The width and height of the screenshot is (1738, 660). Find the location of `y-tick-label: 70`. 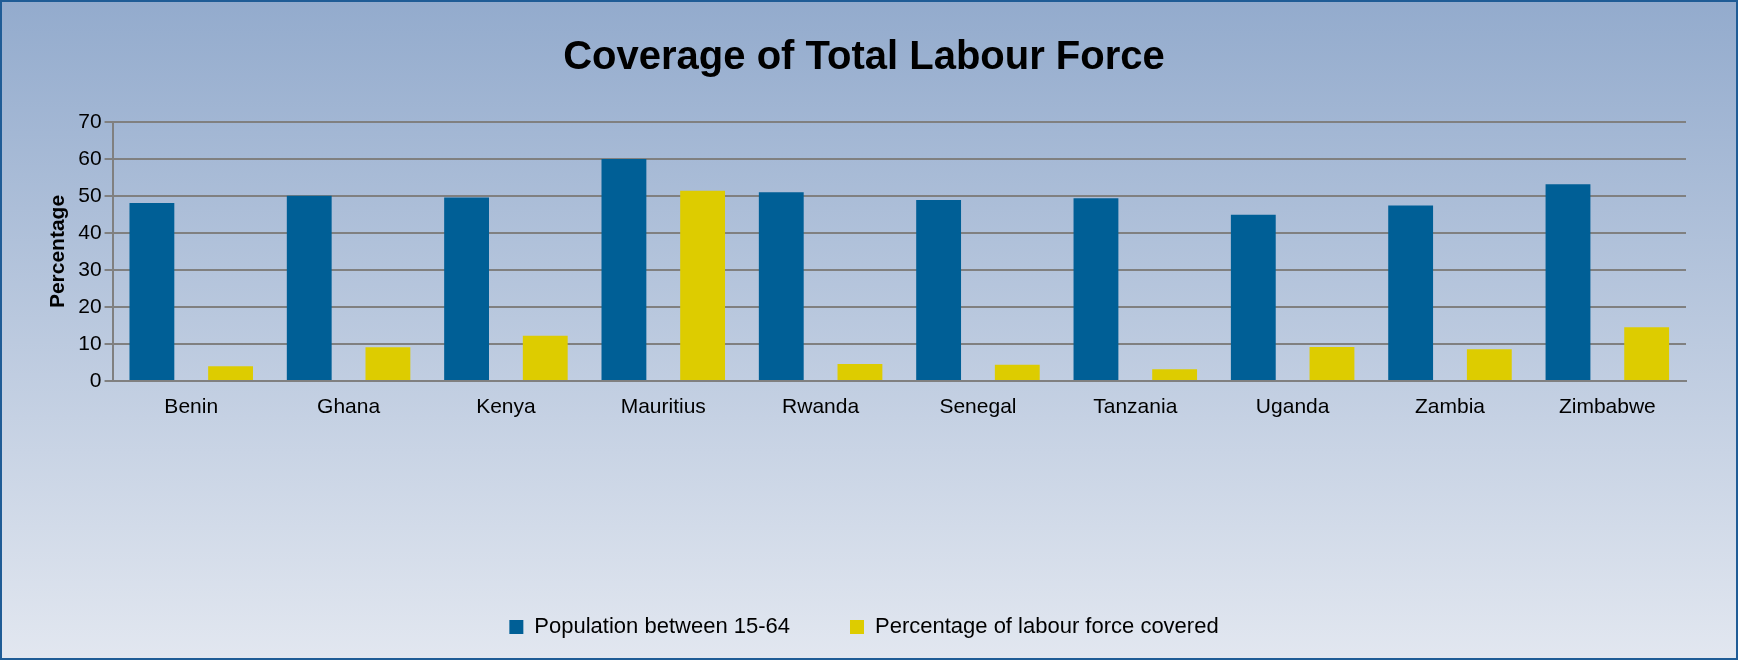

y-tick-label: 70 is located at coordinates (90, 120).